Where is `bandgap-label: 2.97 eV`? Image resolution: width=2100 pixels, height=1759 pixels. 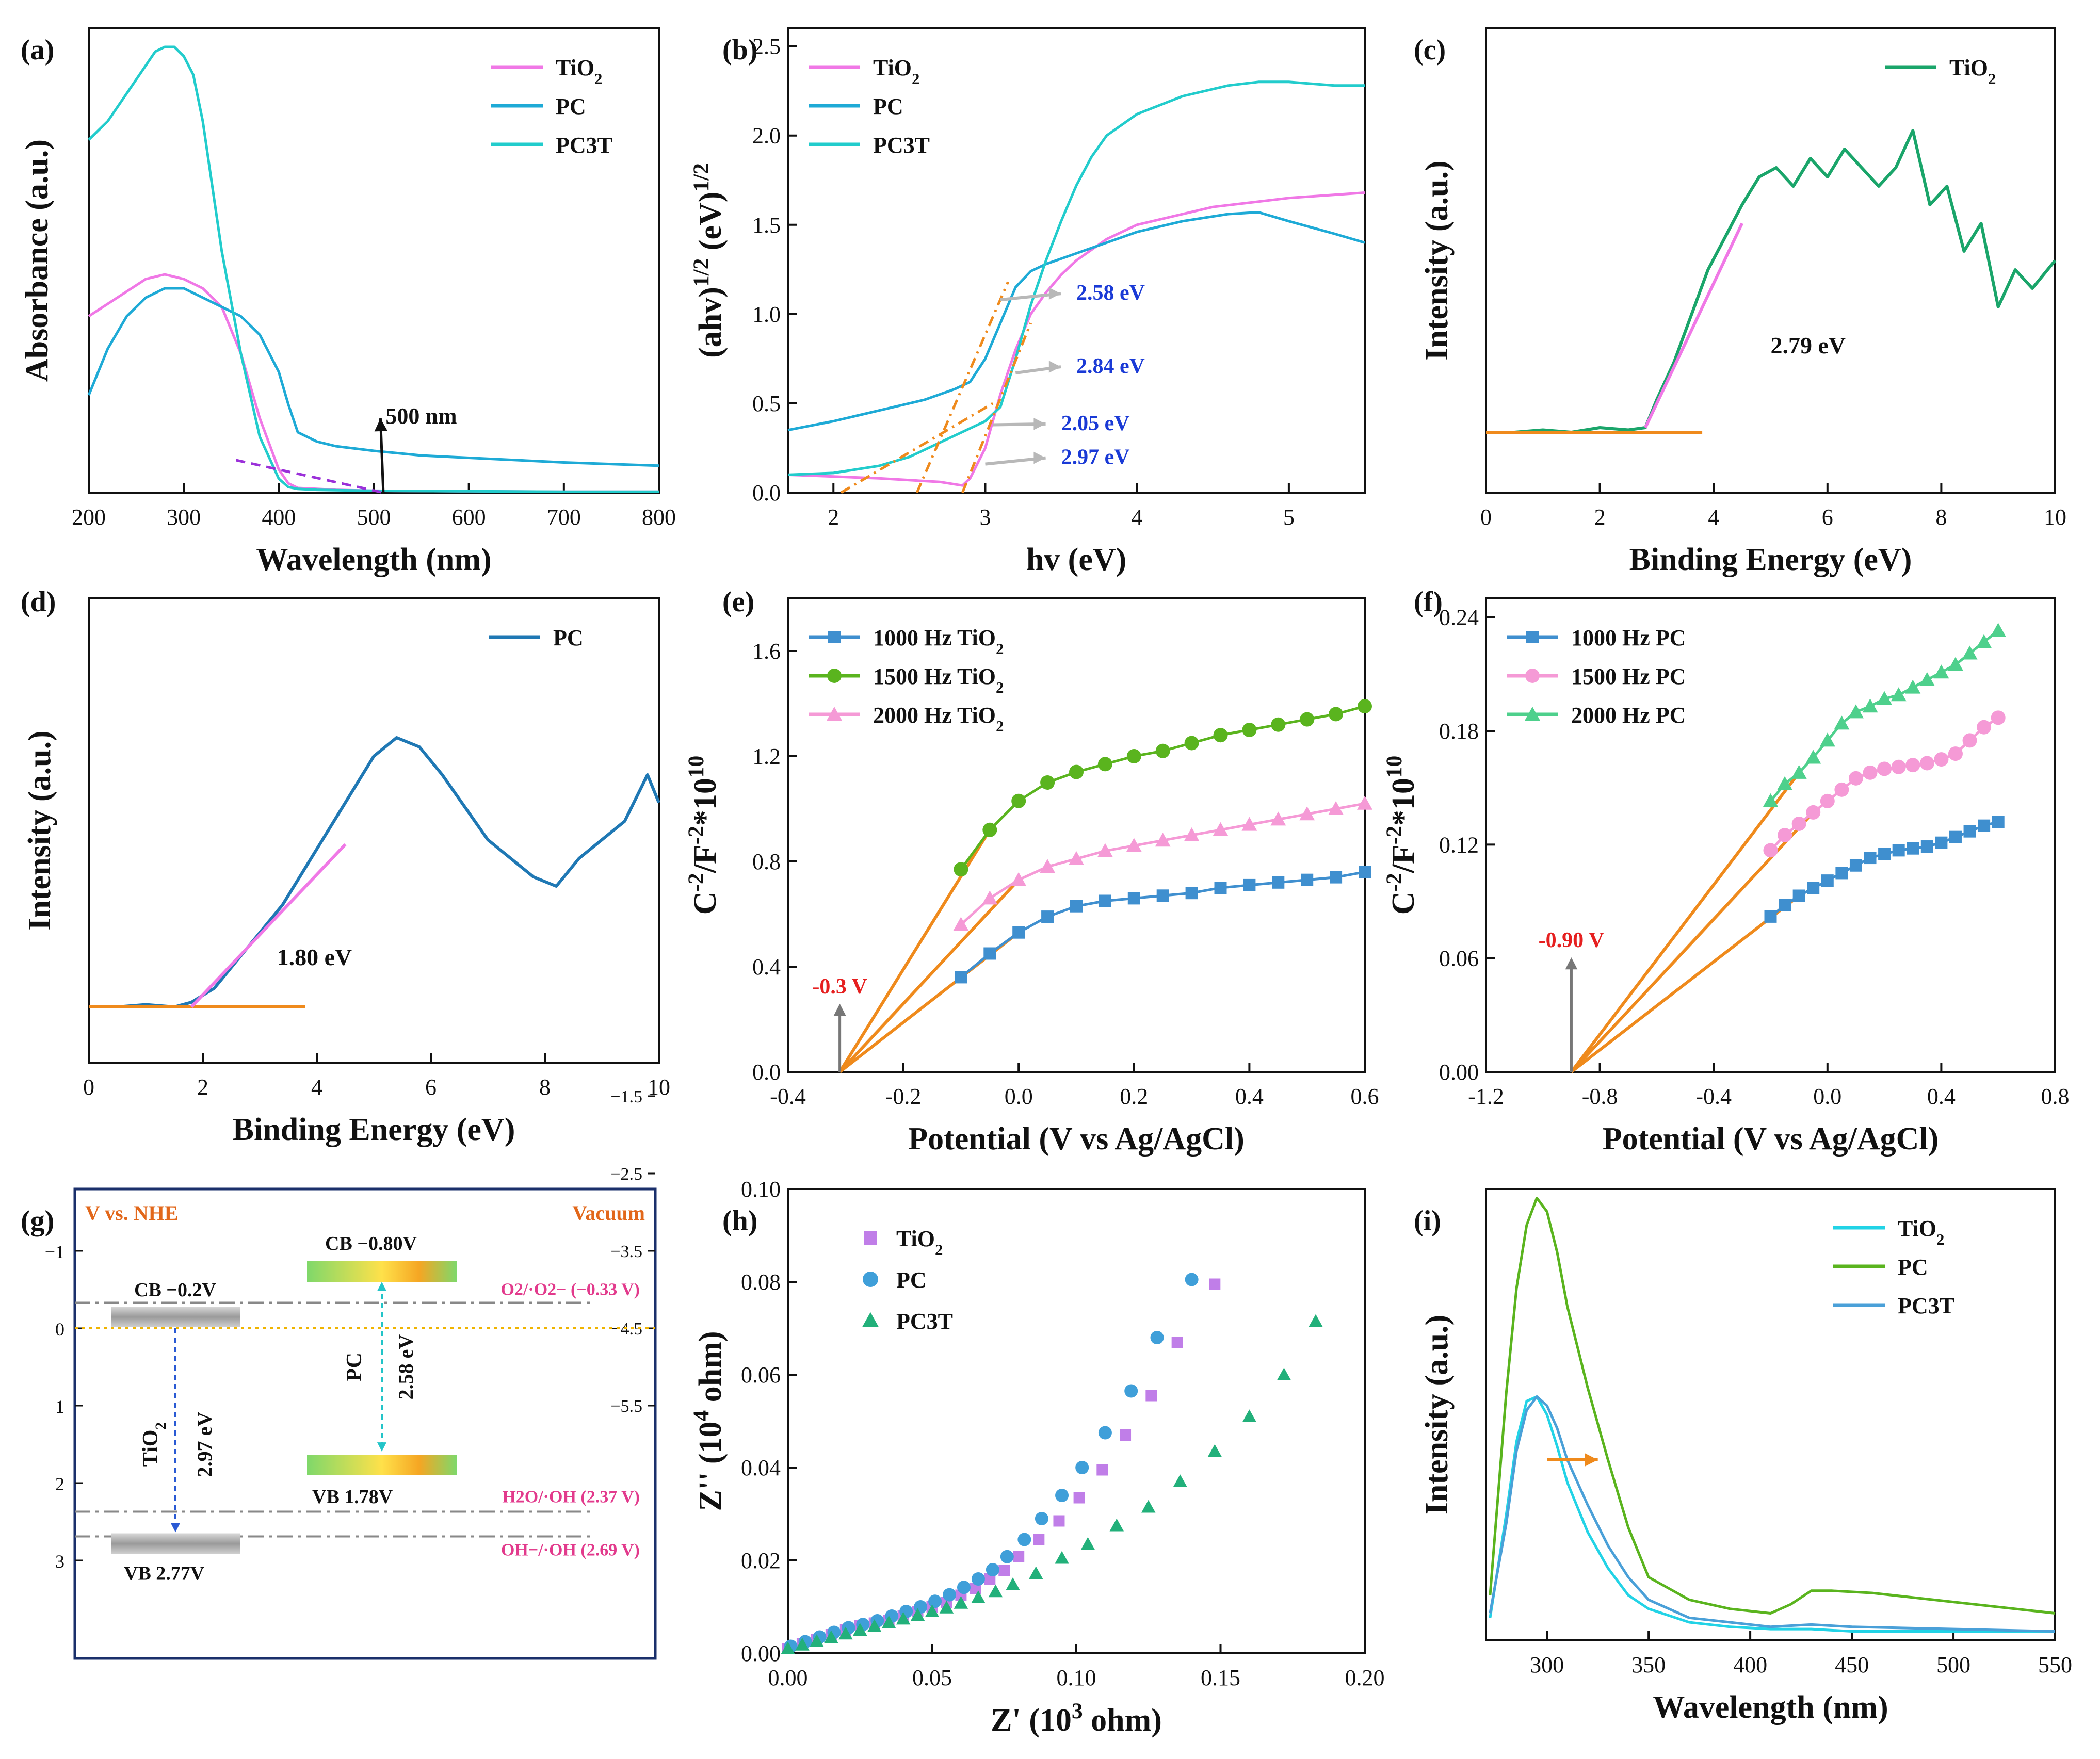
bandgap-label: 2.97 eV is located at coordinates (1096, 458).